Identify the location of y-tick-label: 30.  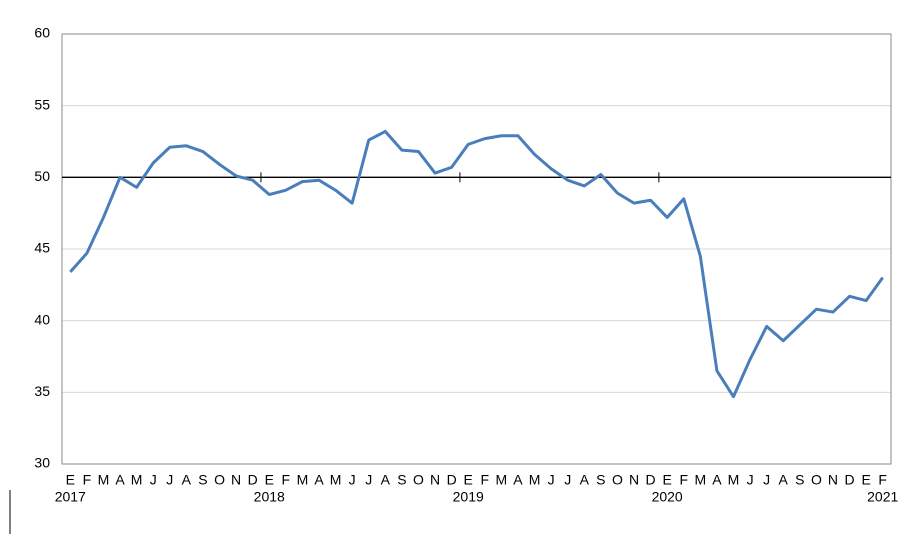
(42, 463).